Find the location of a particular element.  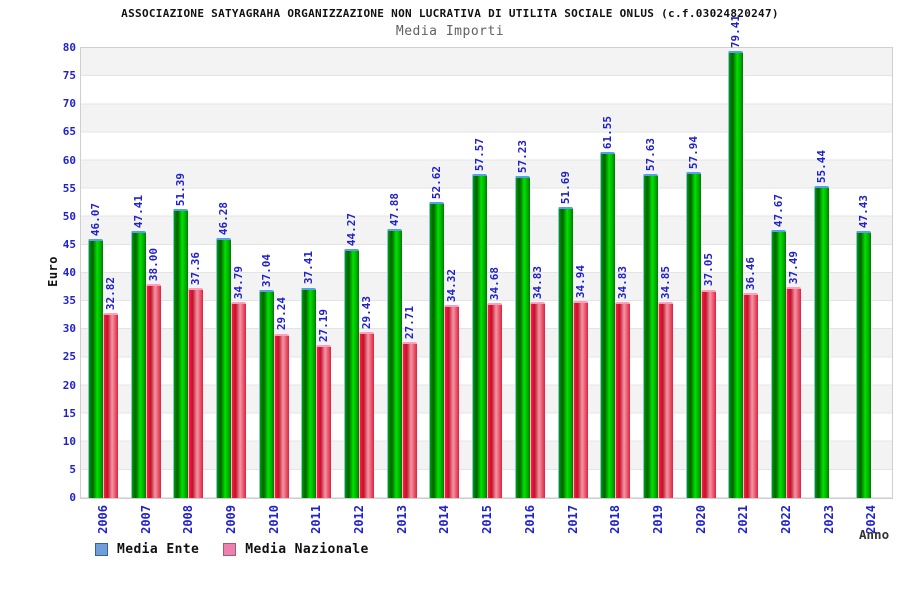

value-label-media-nazionale-2006: 32.82 is located at coordinates (110, 294).